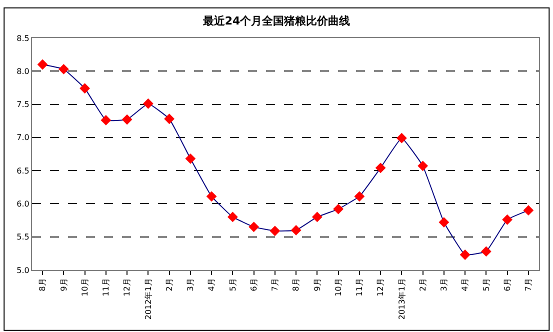 This screenshot has height=332, width=553. I want to click on y-tick-label: 8.5, so click(23, 38).